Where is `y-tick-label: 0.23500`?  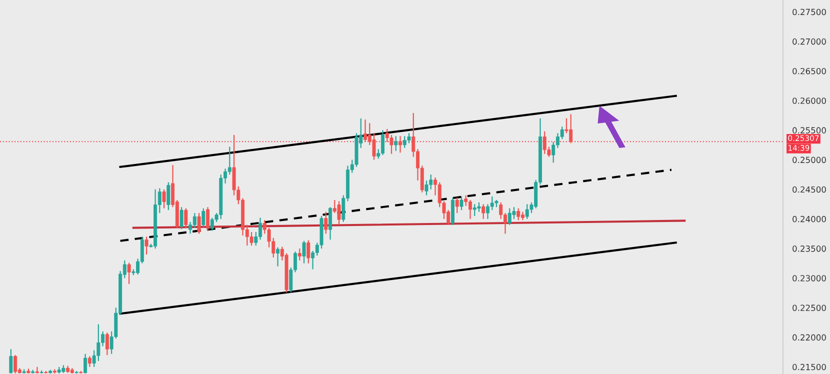 y-tick-label: 0.23500 is located at coordinates (809, 249).